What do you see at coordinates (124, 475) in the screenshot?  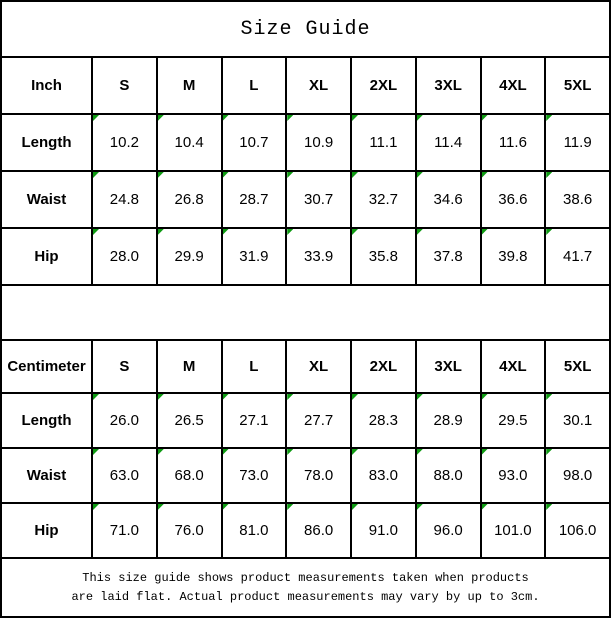 I see `value-cell: 63.0` at bounding box center [124, 475].